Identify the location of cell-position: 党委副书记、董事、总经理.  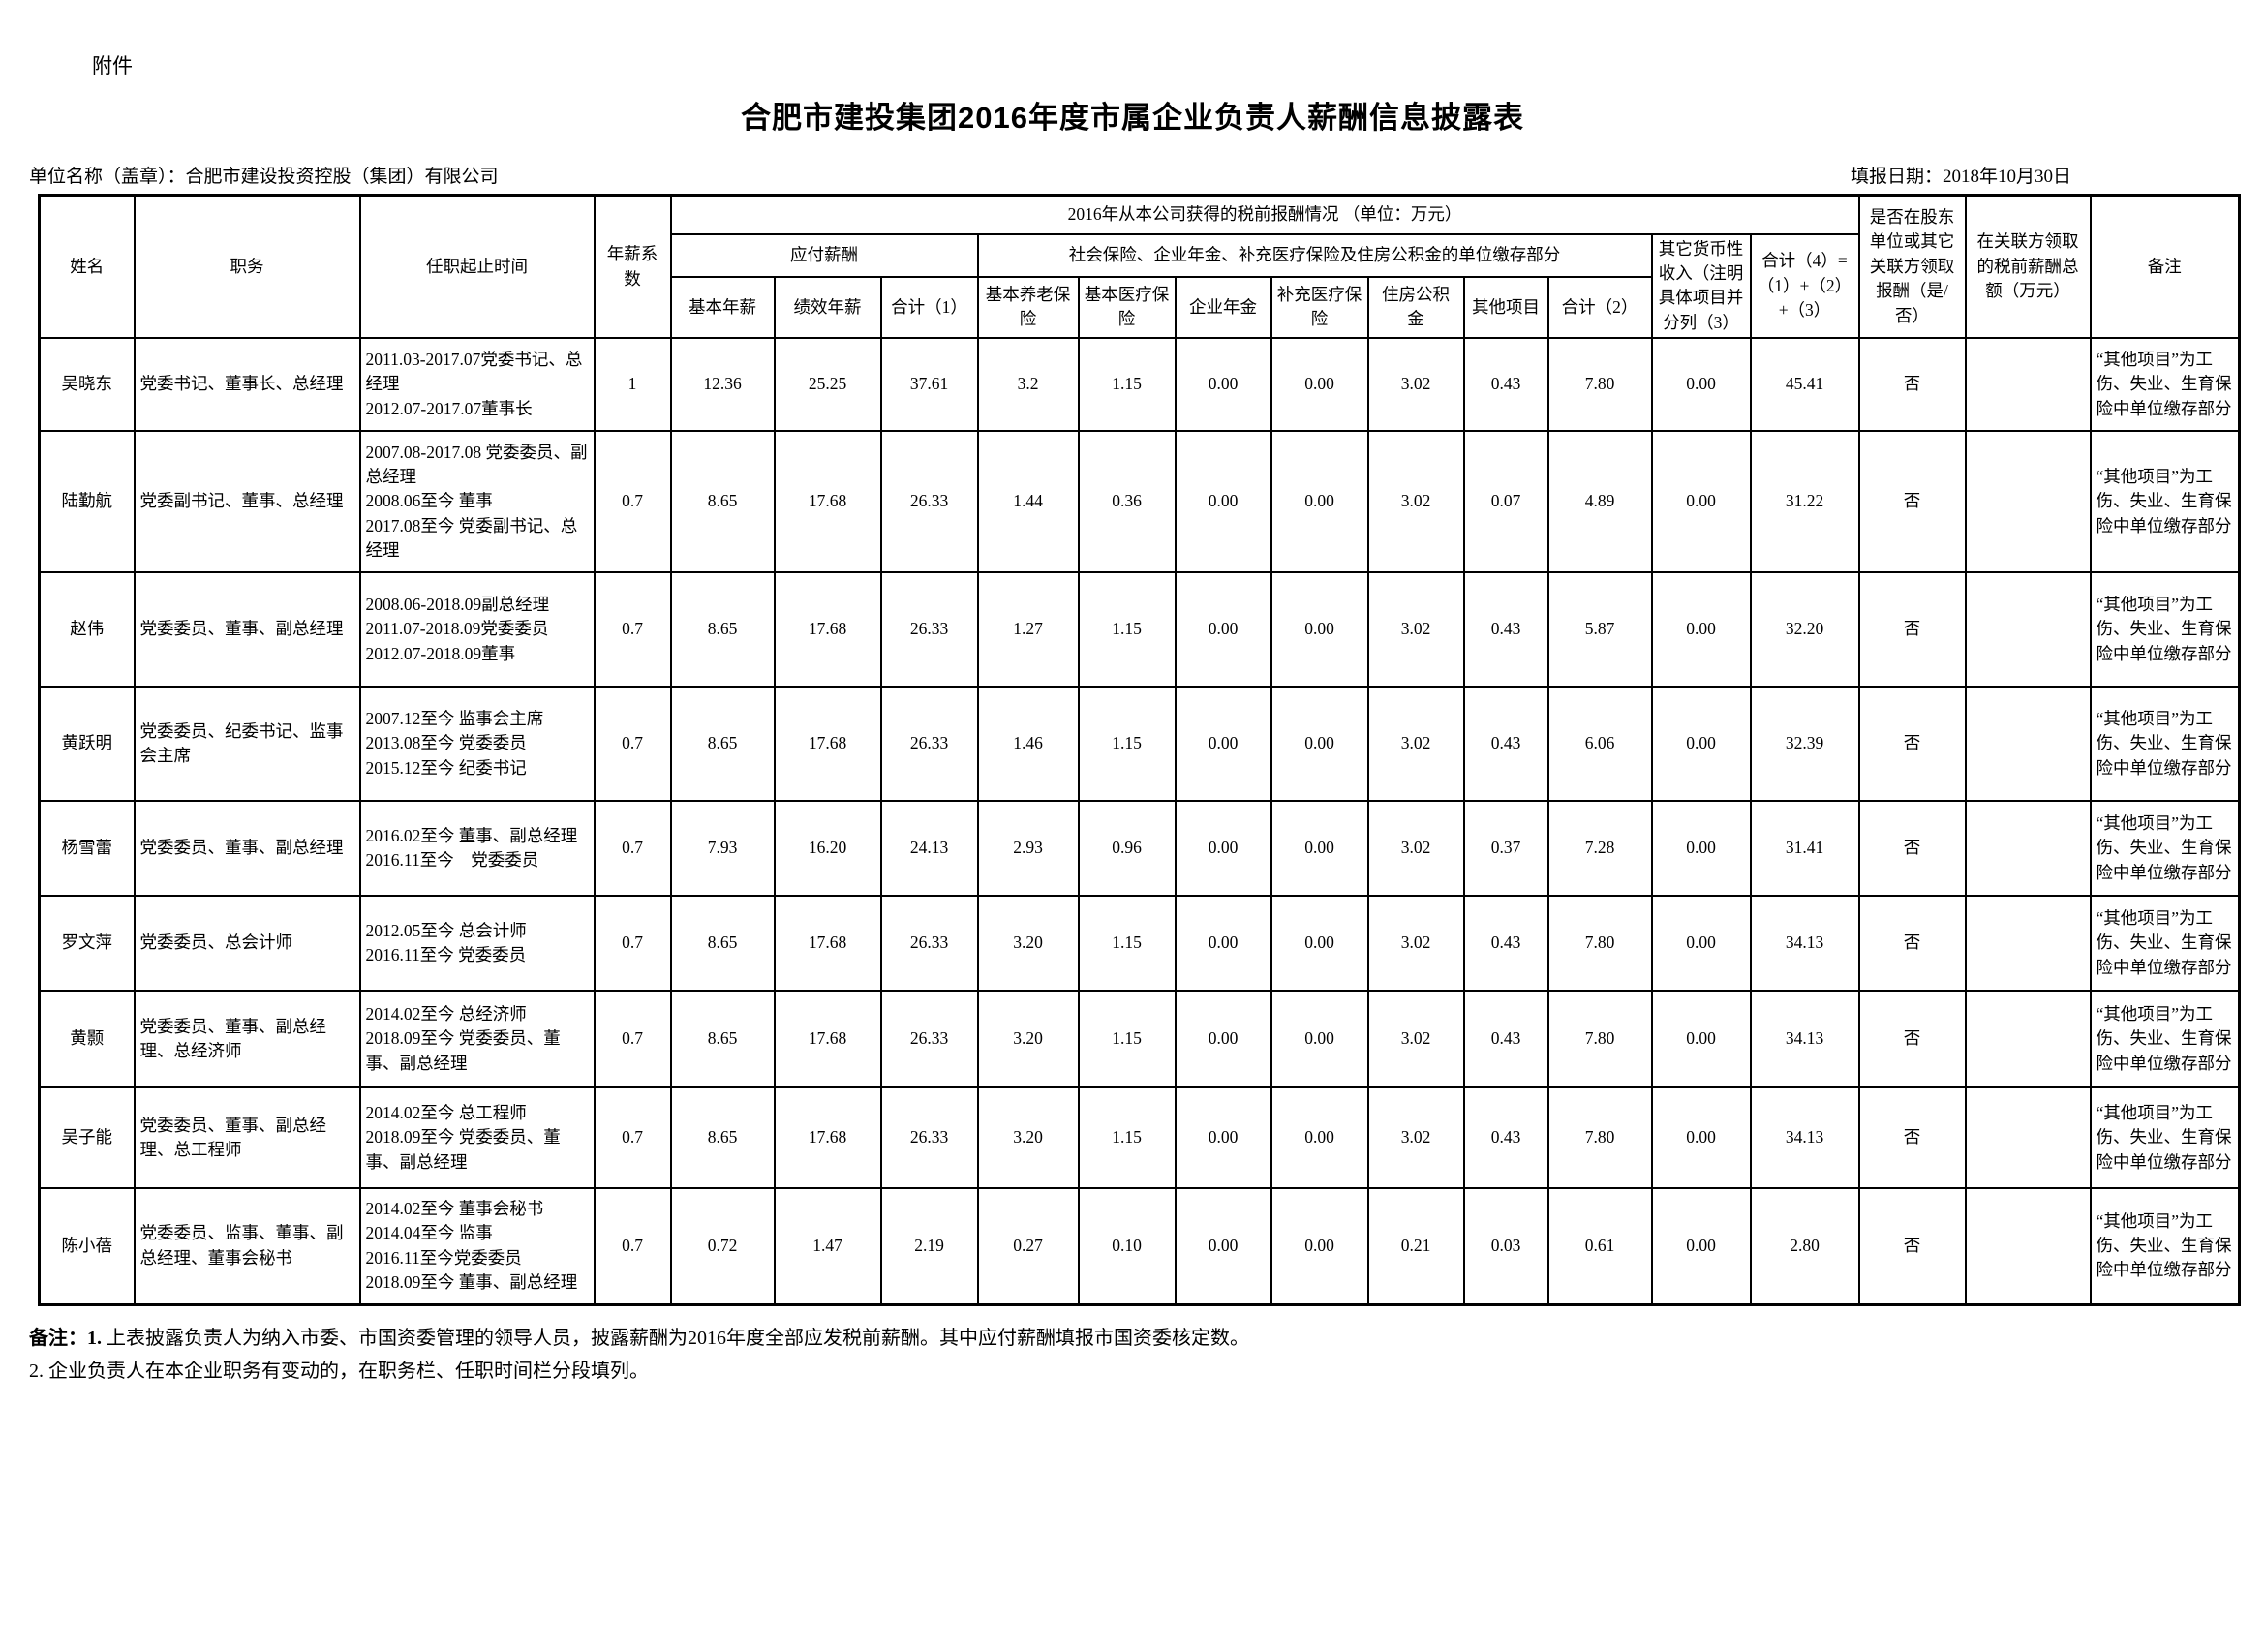
(247, 501).